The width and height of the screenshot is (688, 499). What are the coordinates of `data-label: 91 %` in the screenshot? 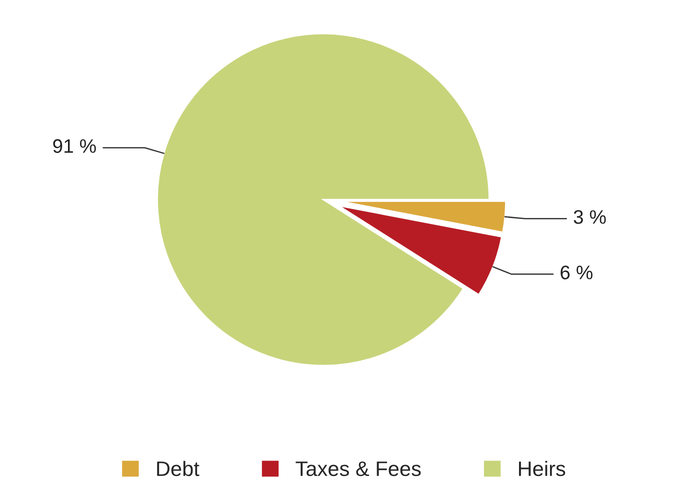 It's located at (74, 146).